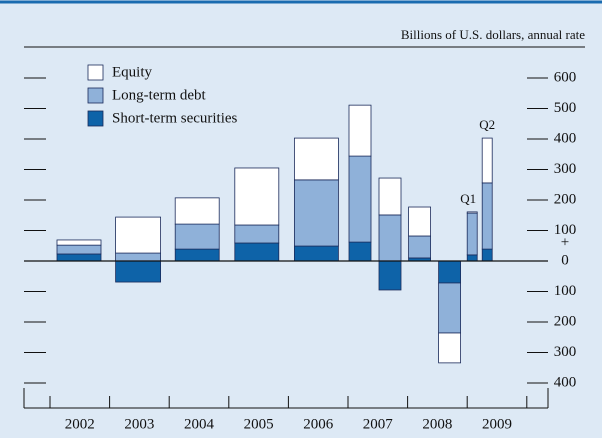 Image resolution: width=602 pixels, height=438 pixels. Describe the element at coordinates (497, 424) in the screenshot. I see `x-tick-label: 2009` at that location.